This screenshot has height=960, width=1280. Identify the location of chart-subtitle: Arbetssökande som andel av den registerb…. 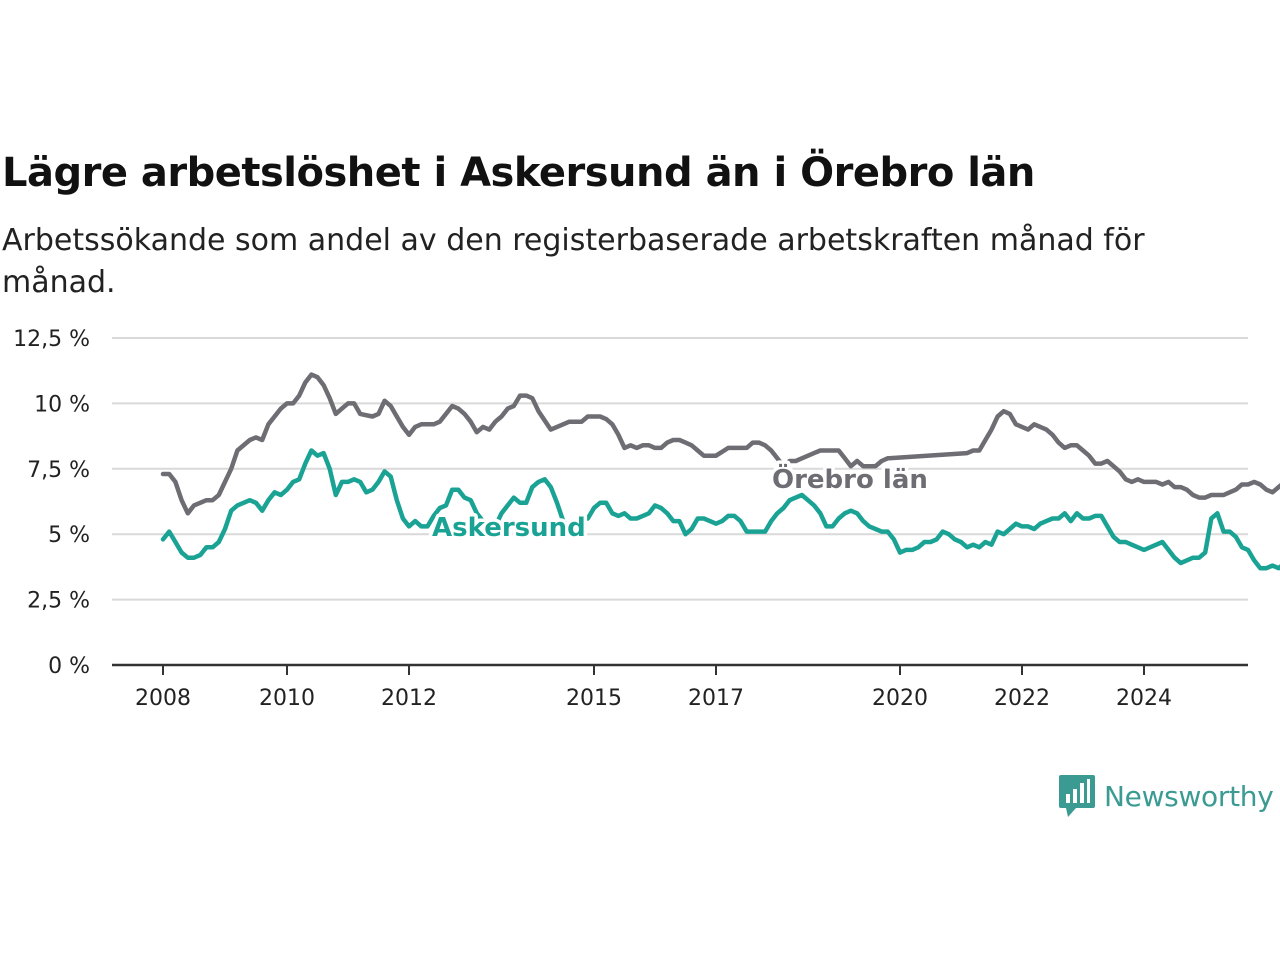
(573, 261).